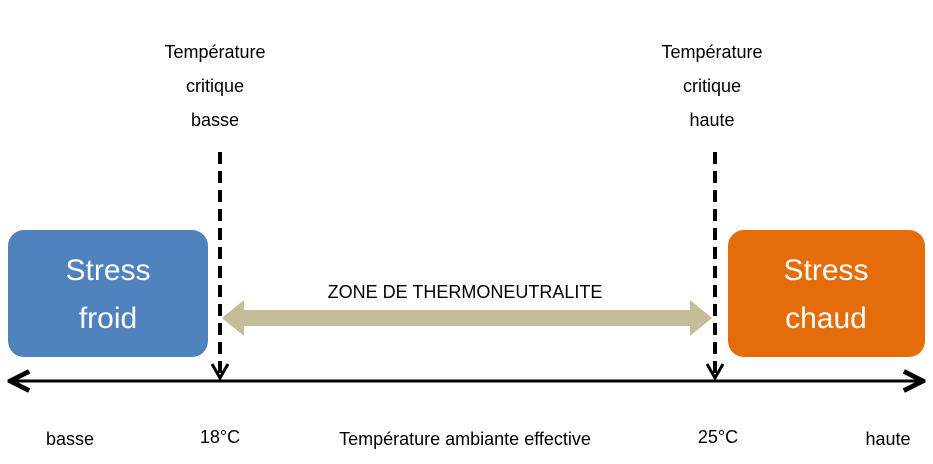 The height and width of the screenshot is (464, 933). What do you see at coordinates (70, 439) in the screenshot?
I see `axis-label: basse` at bounding box center [70, 439].